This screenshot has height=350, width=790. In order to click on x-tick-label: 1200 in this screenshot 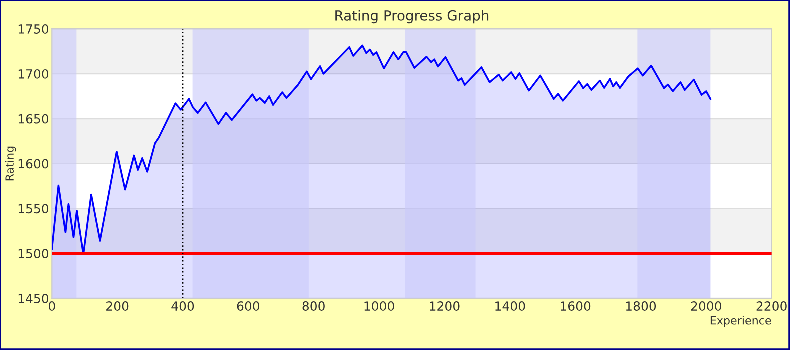, I will do `click(445, 307)`.